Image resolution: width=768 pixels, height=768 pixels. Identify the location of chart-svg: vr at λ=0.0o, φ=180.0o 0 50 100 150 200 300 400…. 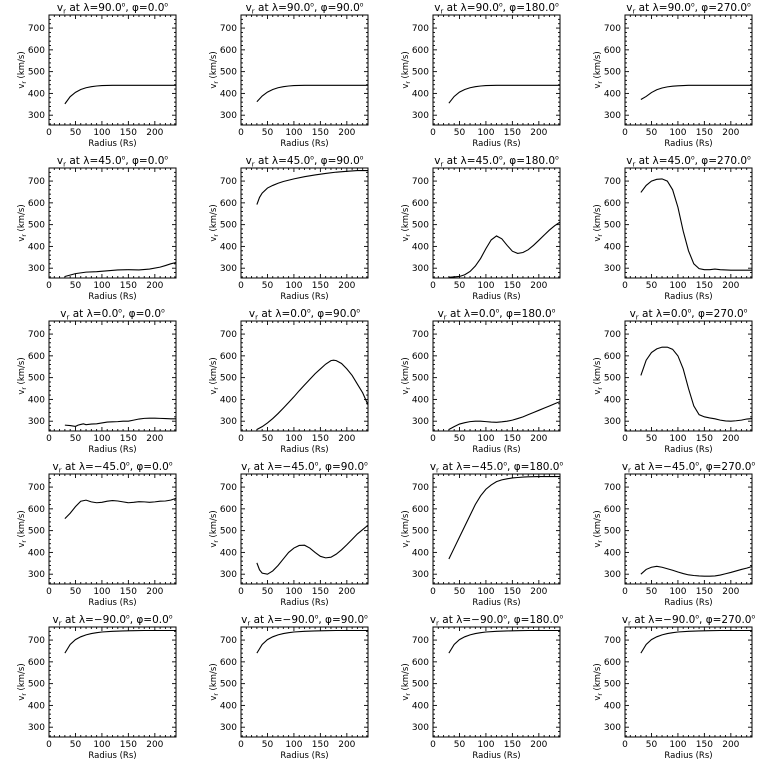
(481, 381).